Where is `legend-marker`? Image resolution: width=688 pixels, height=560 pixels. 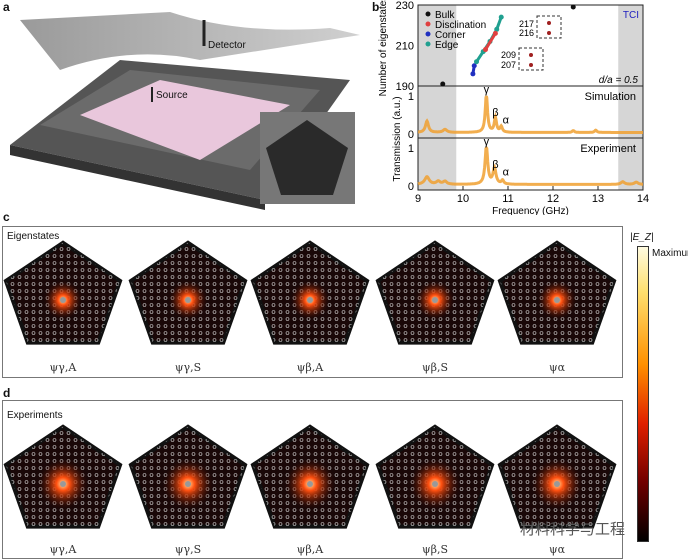
legend-marker is located at coordinates (428, 14).